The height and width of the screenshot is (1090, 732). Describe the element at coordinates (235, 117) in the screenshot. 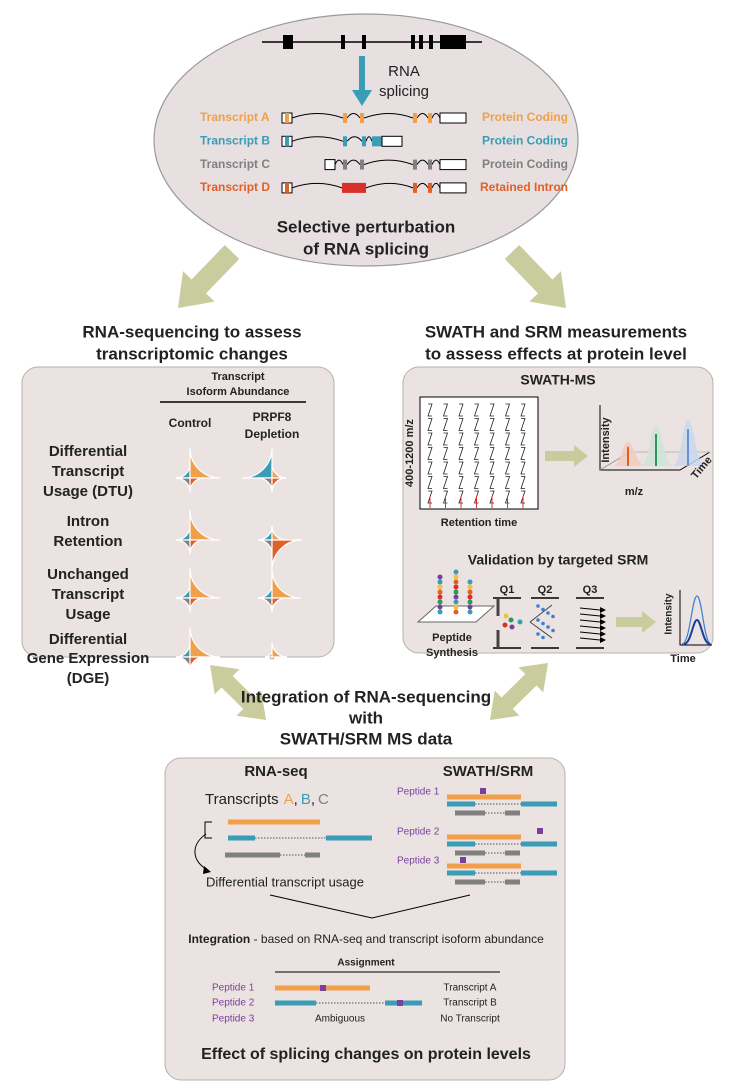

I see `label: Transcript A` at that location.